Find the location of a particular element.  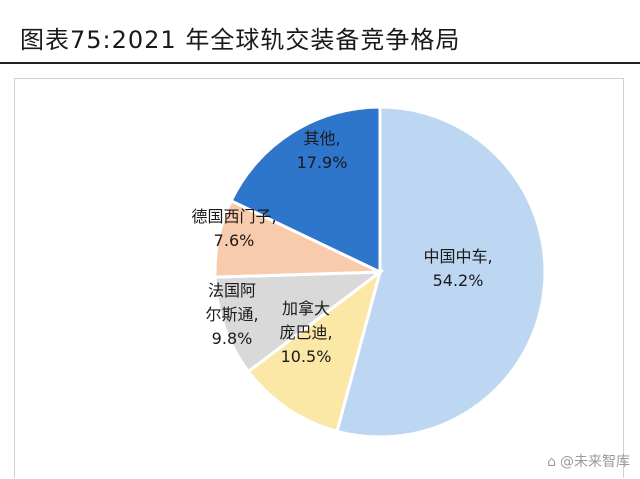

slice-label-bombardier: 加拿大庞巴迪, 10.5% is located at coordinates (305, 332).